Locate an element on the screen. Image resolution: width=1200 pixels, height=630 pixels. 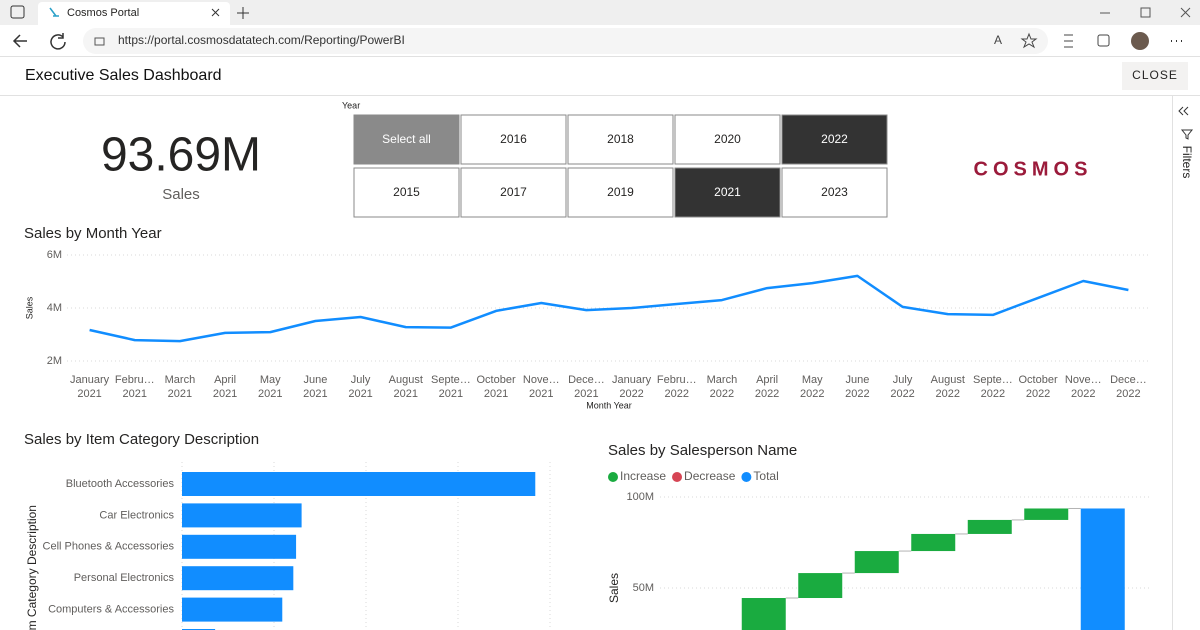
logo: COSMOS is located at coordinates (1033, 169).